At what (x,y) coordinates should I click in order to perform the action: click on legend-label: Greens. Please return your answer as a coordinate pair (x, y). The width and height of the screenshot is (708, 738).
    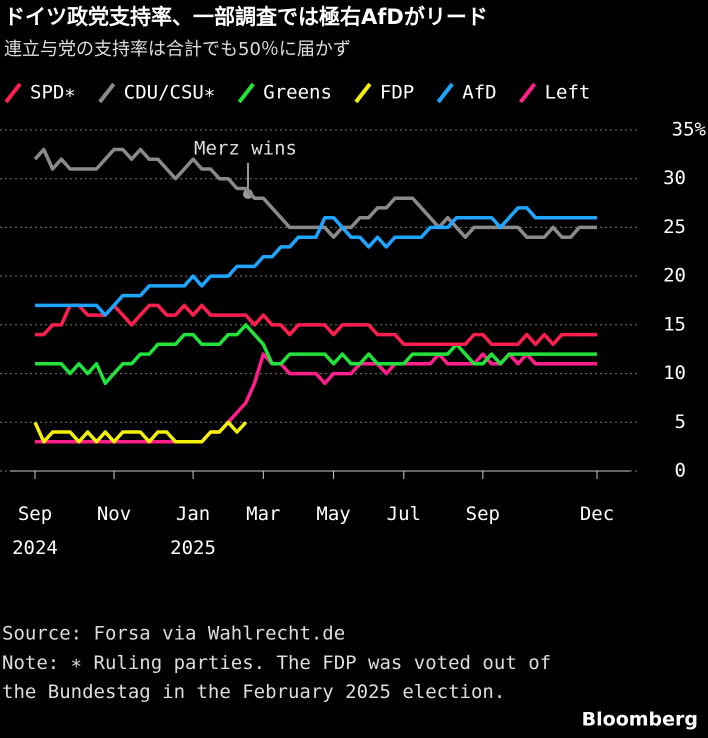
    Looking at the image, I should click on (297, 93).